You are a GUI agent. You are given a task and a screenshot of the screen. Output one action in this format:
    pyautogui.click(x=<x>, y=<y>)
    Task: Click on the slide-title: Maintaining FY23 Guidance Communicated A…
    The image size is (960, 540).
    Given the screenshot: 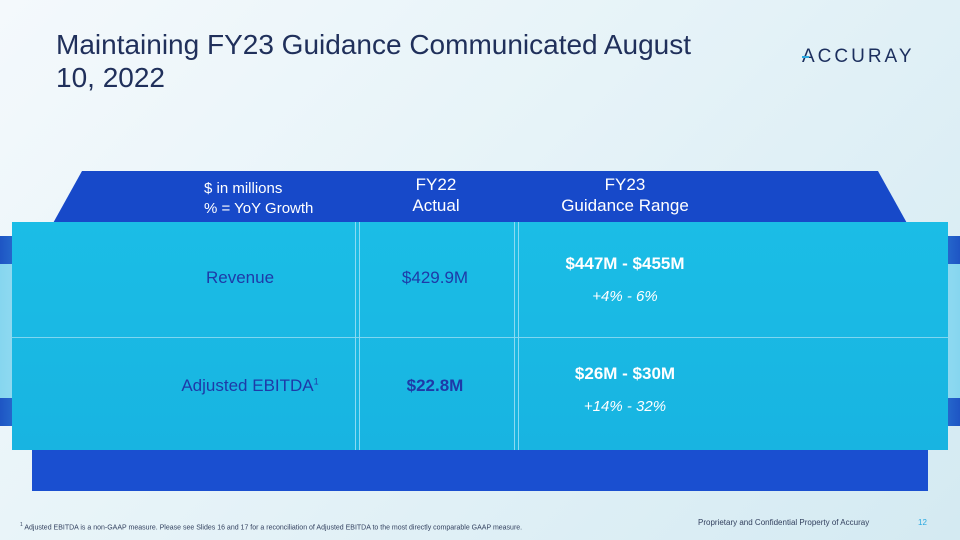 What is the action you would take?
    pyautogui.click(x=374, y=61)
    